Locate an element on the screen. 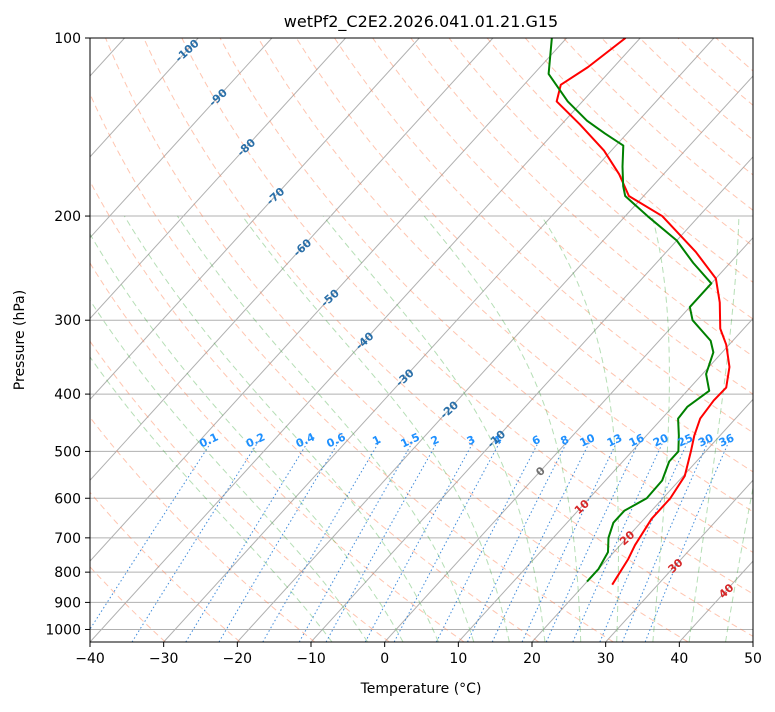 This screenshot has width=775, height=712. y-axis-label: Pressure (hPa) is located at coordinates (20, 340).